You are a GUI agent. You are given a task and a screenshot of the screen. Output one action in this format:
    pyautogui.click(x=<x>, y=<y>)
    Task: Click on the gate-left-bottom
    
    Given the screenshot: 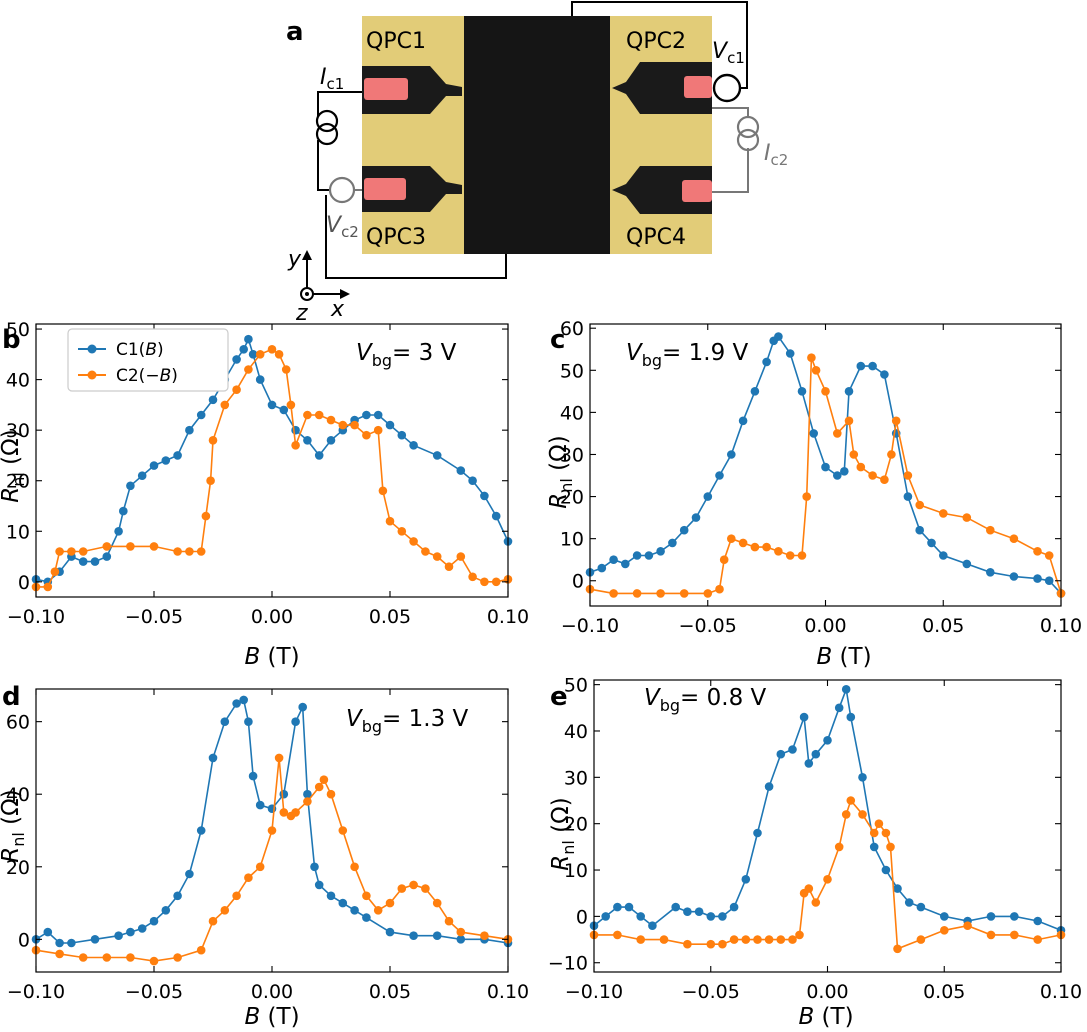 What is the action you would take?
    pyautogui.click(x=412, y=189)
    